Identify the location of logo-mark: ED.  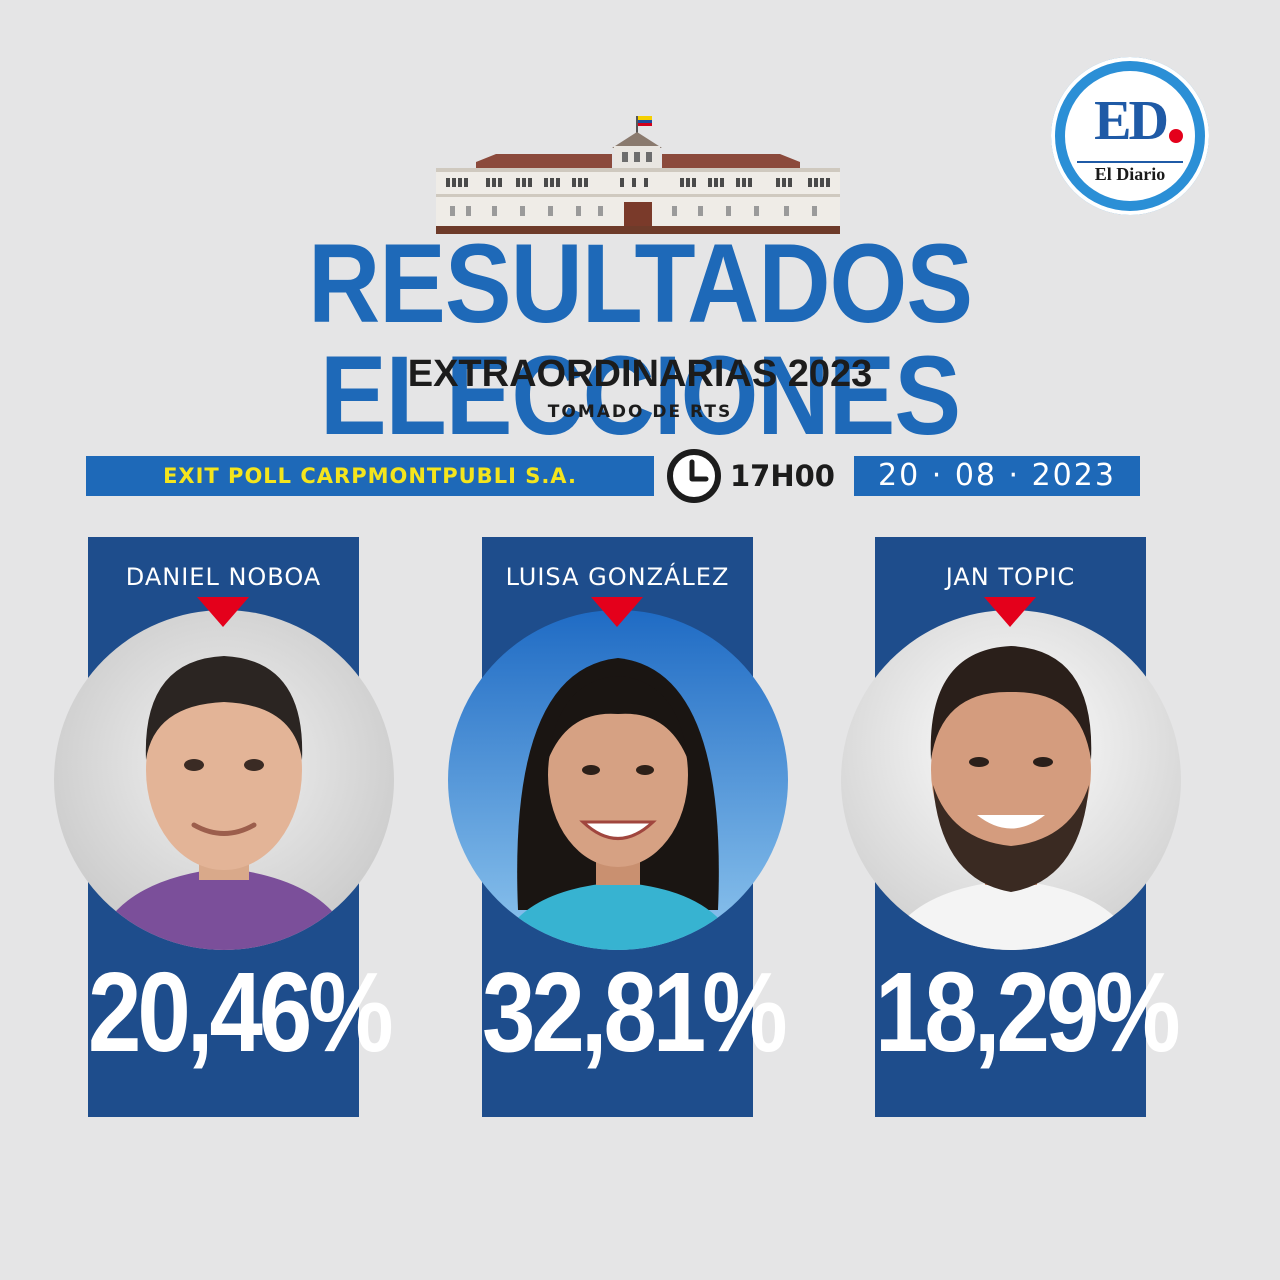
(1131, 121).